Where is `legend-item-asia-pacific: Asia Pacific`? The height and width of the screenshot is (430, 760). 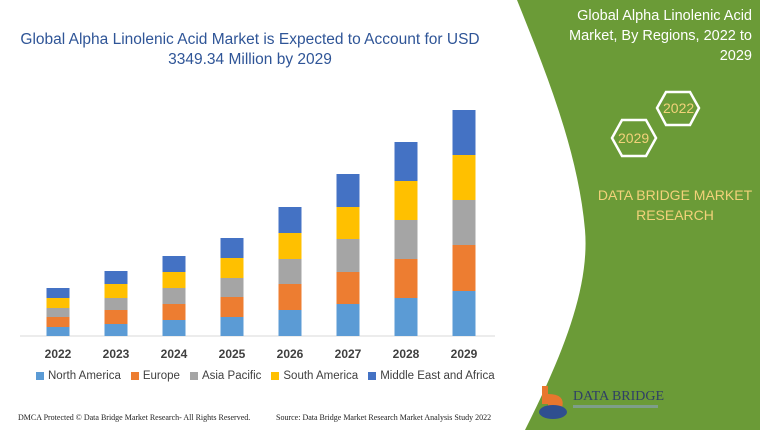
legend-item-asia-pacific: Asia Pacific is located at coordinates (225, 376).